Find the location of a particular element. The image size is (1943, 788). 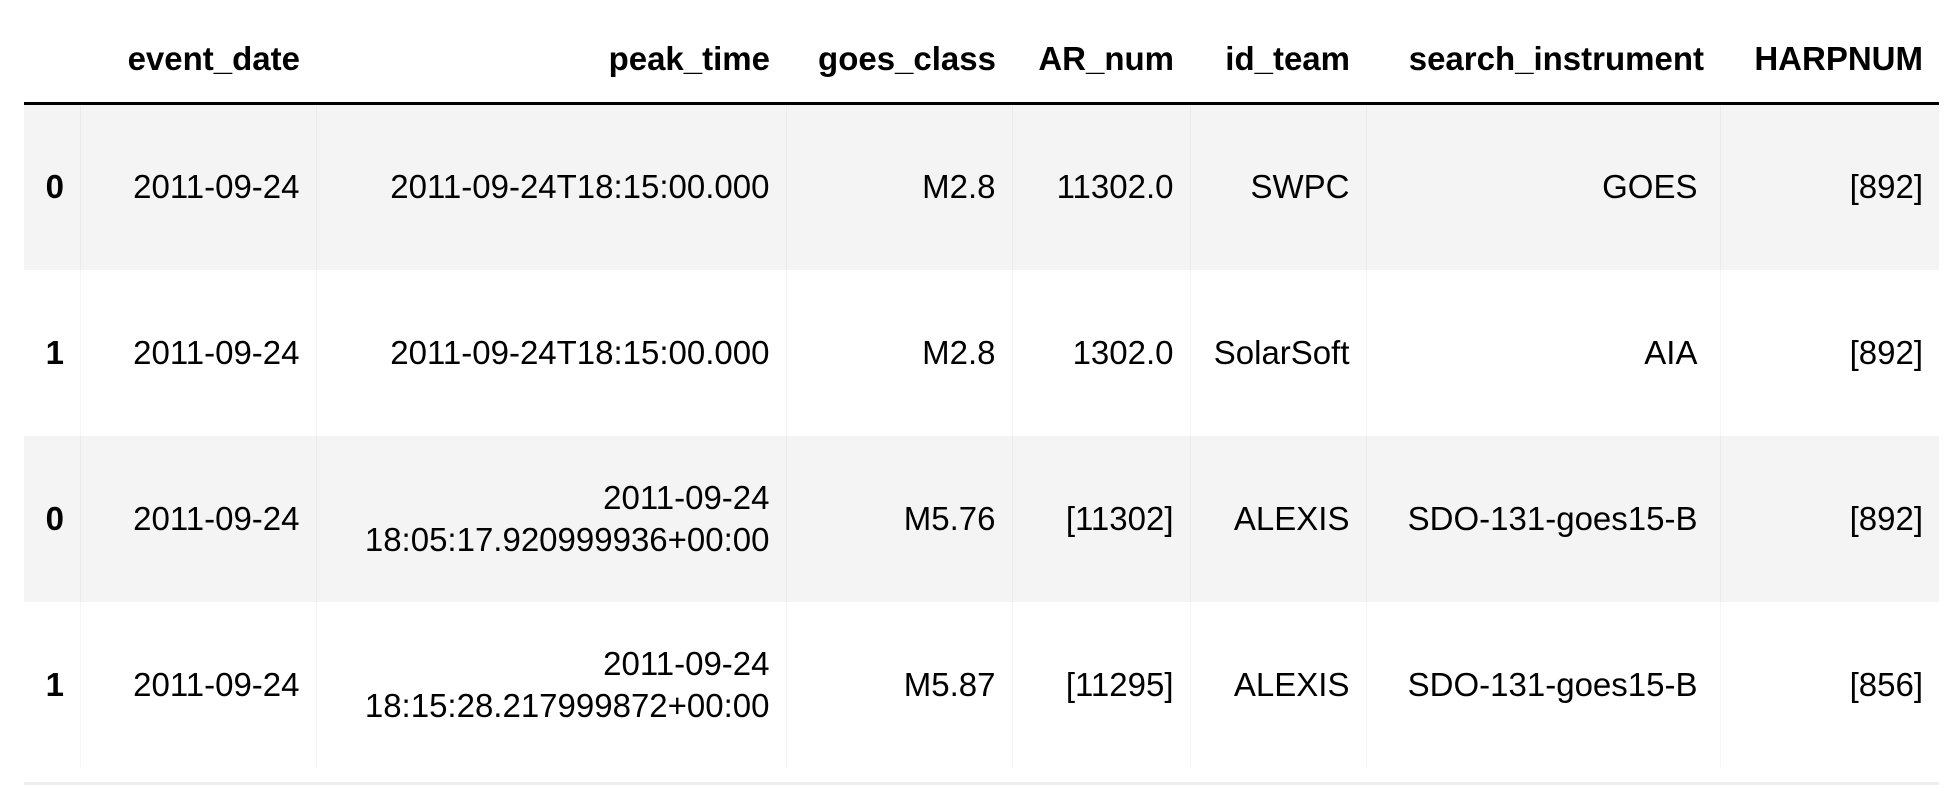

cell-search-instrument: GOES is located at coordinates (1543, 186).